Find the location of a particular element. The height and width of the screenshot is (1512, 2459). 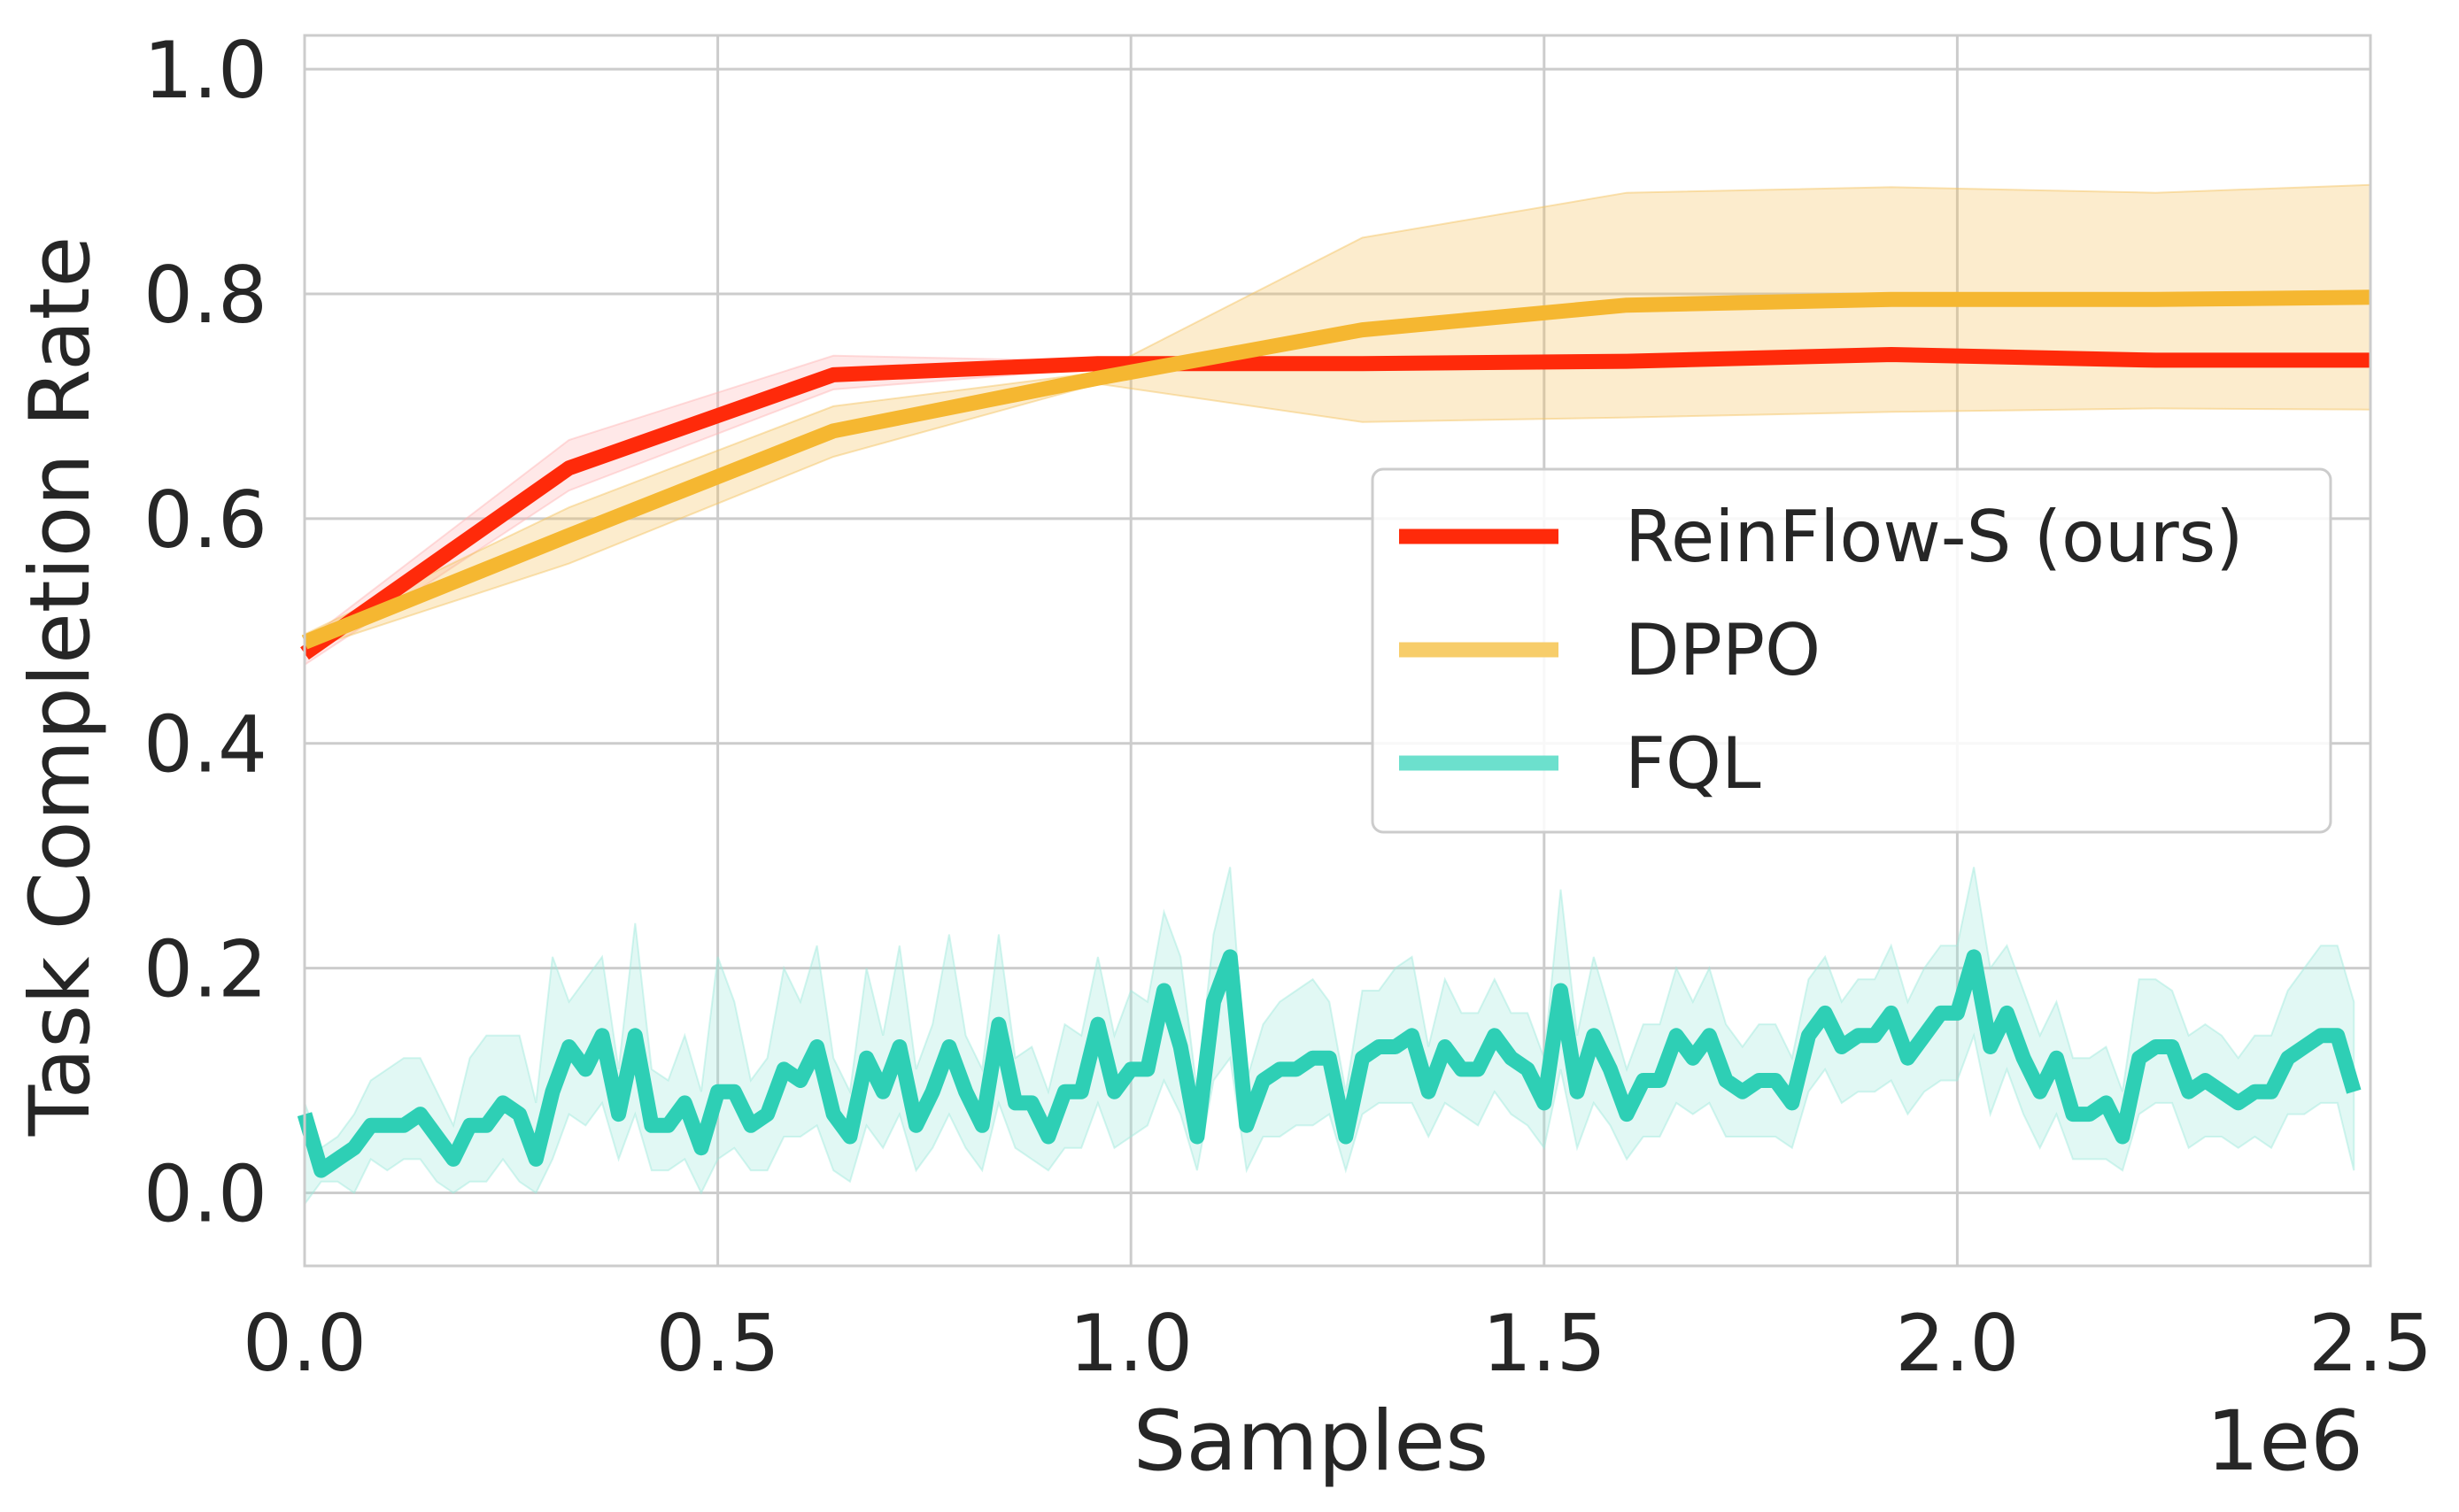

y-axis-label: Task Completion Rate is located at coordinates (60, 687).